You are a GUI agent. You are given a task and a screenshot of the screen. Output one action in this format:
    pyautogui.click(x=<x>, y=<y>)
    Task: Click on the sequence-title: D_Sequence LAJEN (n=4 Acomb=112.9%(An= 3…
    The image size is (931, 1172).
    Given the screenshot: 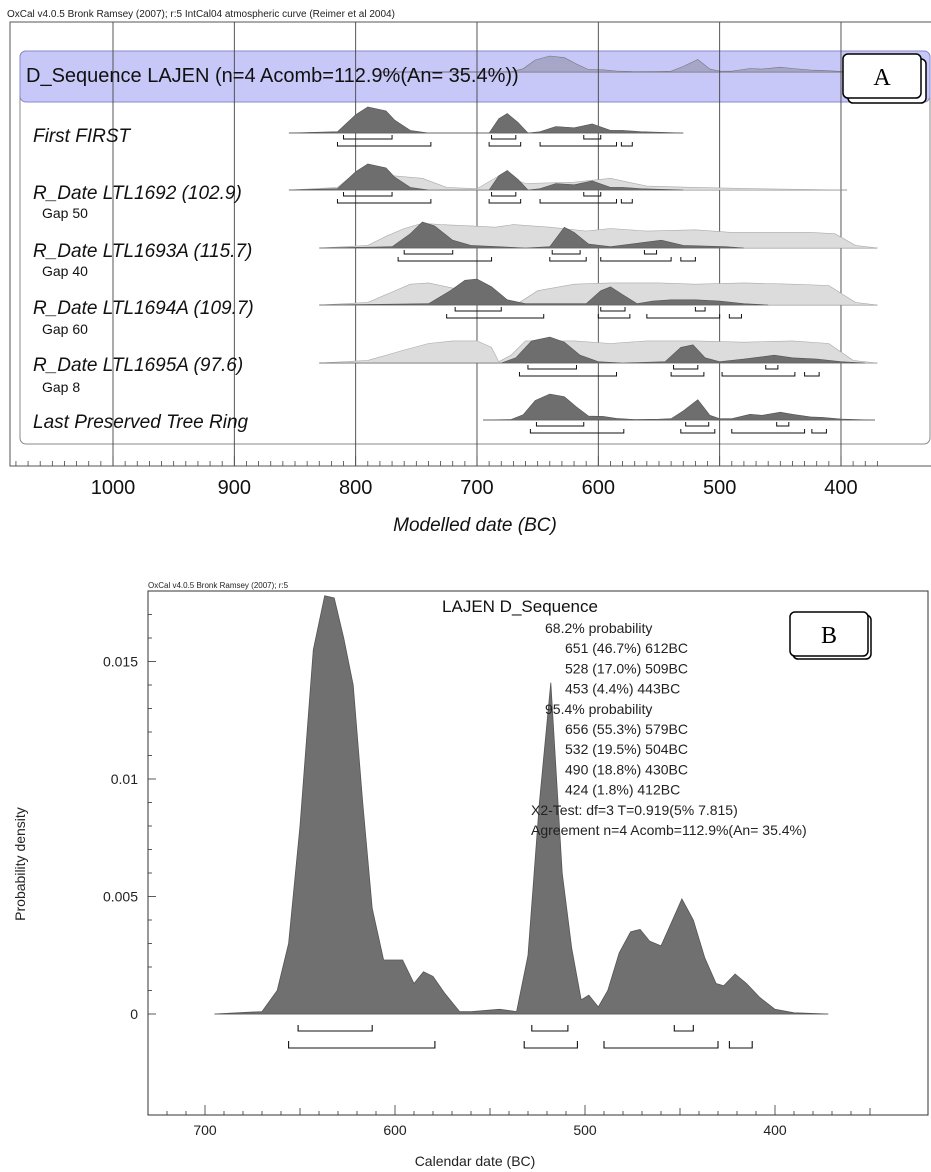 What is the action you would take?
    pyautogui.click(x=272, y=76)
    